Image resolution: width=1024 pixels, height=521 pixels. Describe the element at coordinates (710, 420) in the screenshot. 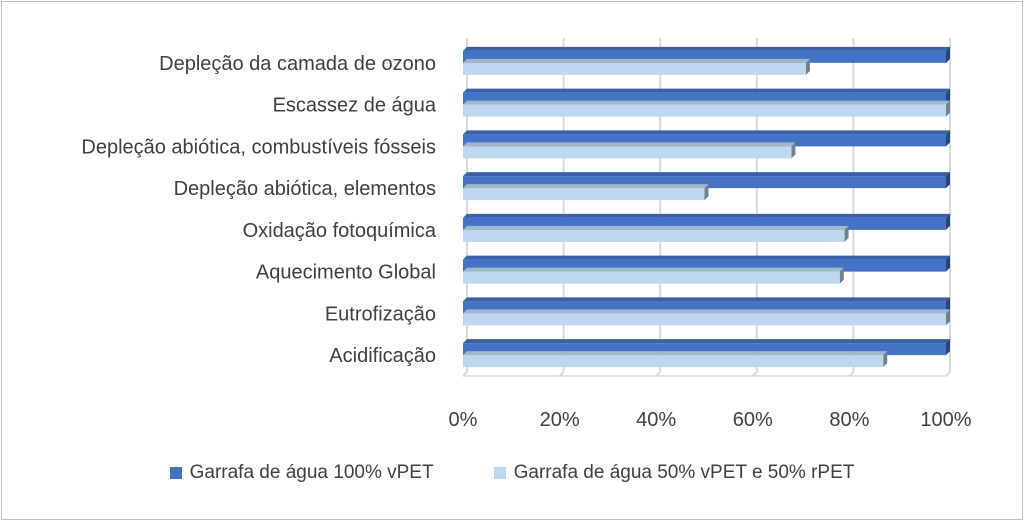

I see `x-tick-labels: 0% 20% 40% 60% 80% 100%` at that location.